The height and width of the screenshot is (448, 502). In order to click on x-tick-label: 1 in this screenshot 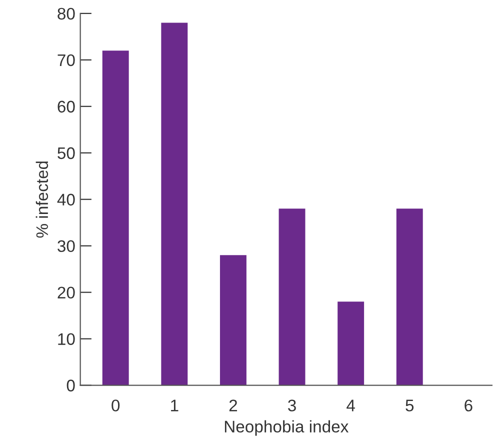, I will do `click(174, 406)`.